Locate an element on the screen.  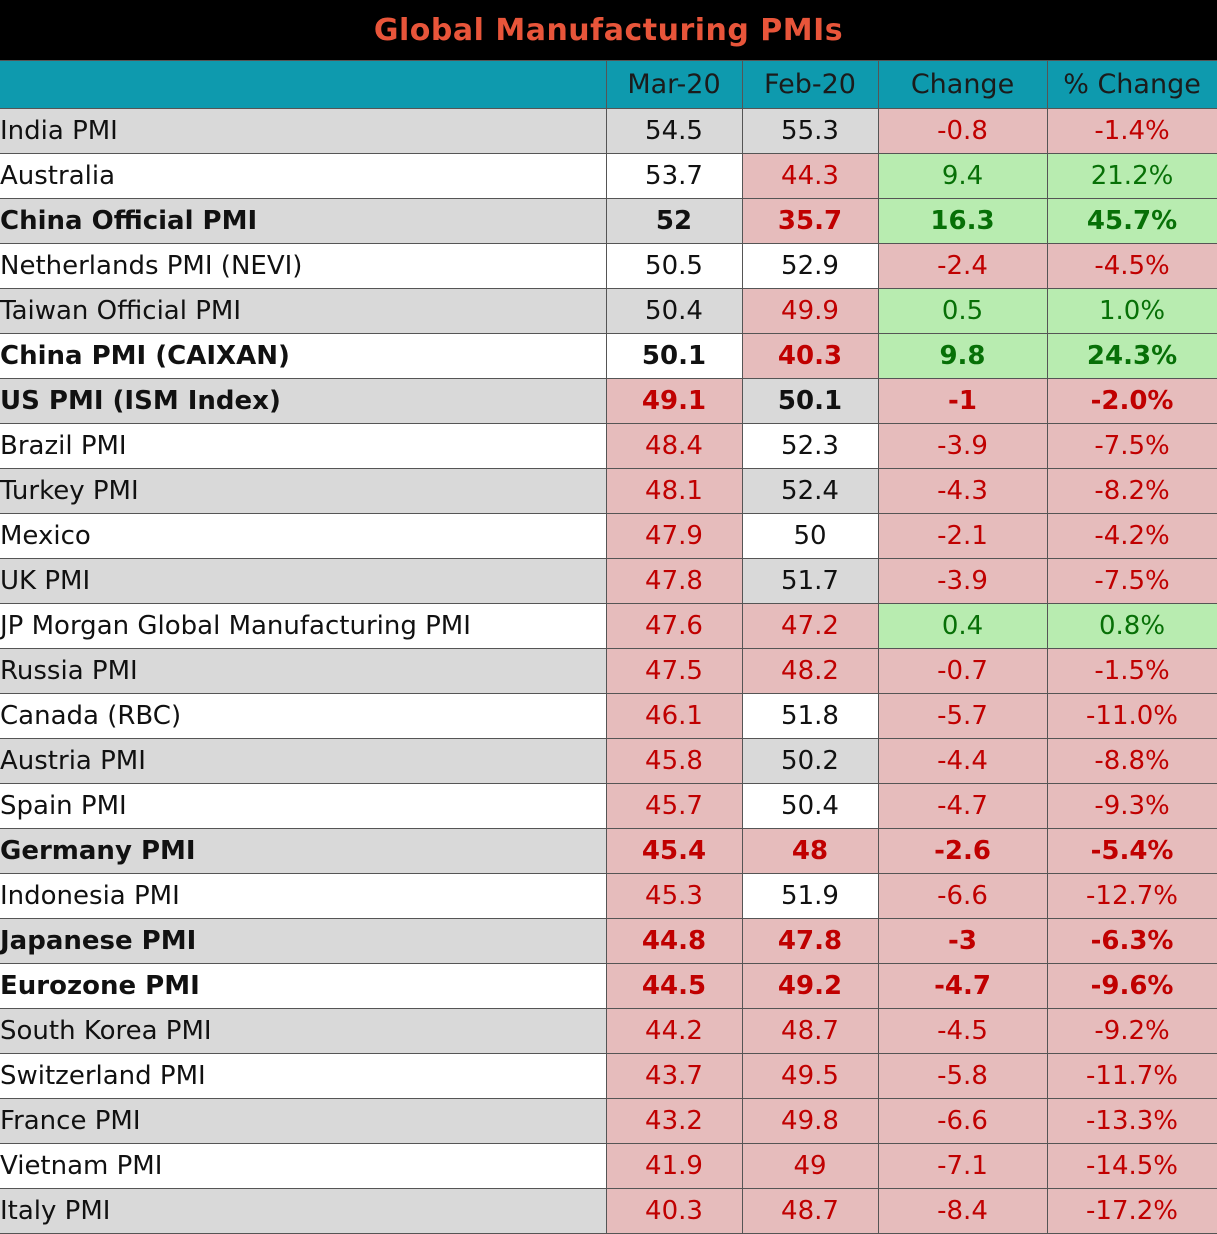
feb-20-cell: 50.1 is located at coordinates (810, 401).